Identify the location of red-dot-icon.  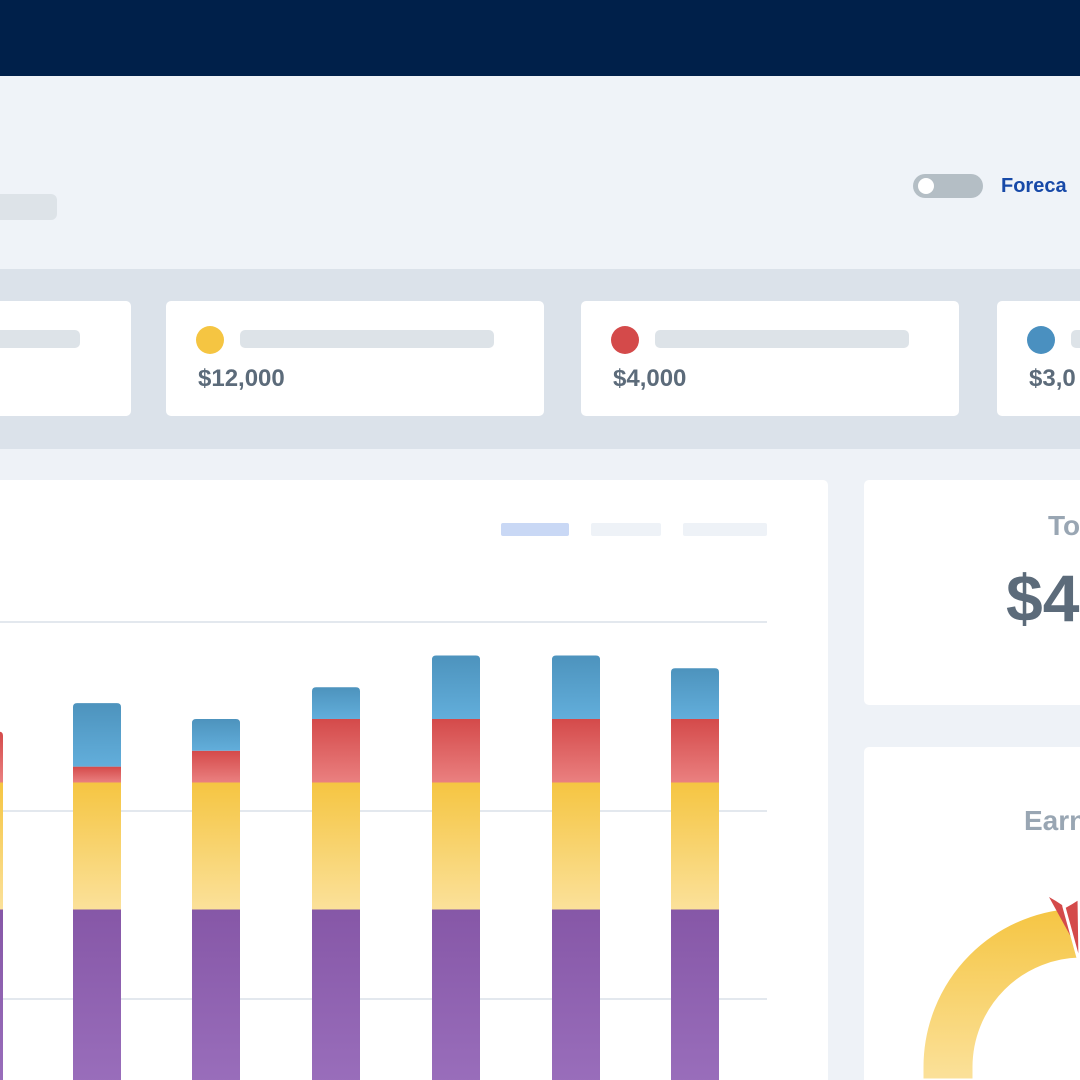
(625, 340).